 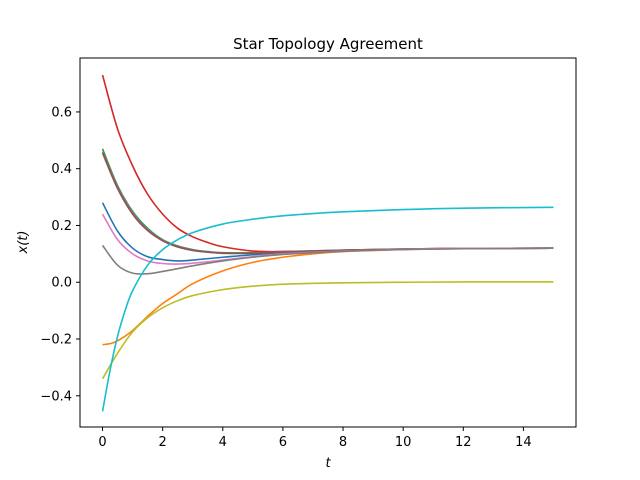 What do you see at coordinates (56, 396) in the screenshot?
I see `y-tick-label: −0.4` at bounding box center [56, 396].